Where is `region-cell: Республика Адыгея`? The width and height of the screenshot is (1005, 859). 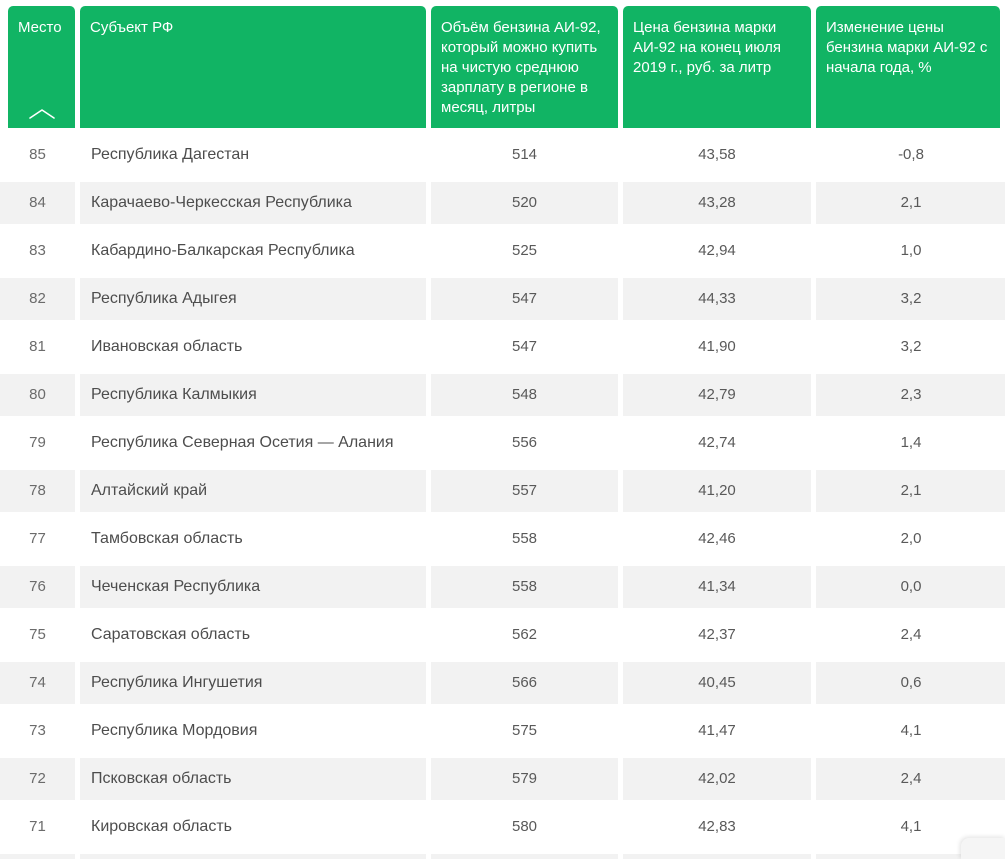 region-cell: Республика Адыгея is located at coordinates (253, 299).